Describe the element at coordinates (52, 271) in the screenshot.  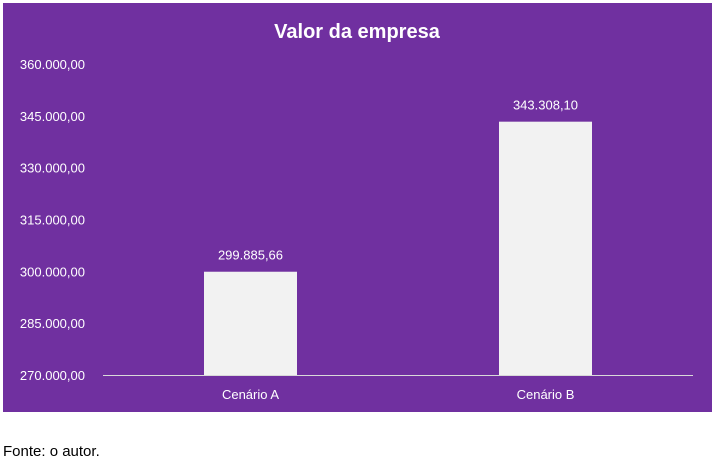
I see `y-tick-label: 300.000,00` at that location.